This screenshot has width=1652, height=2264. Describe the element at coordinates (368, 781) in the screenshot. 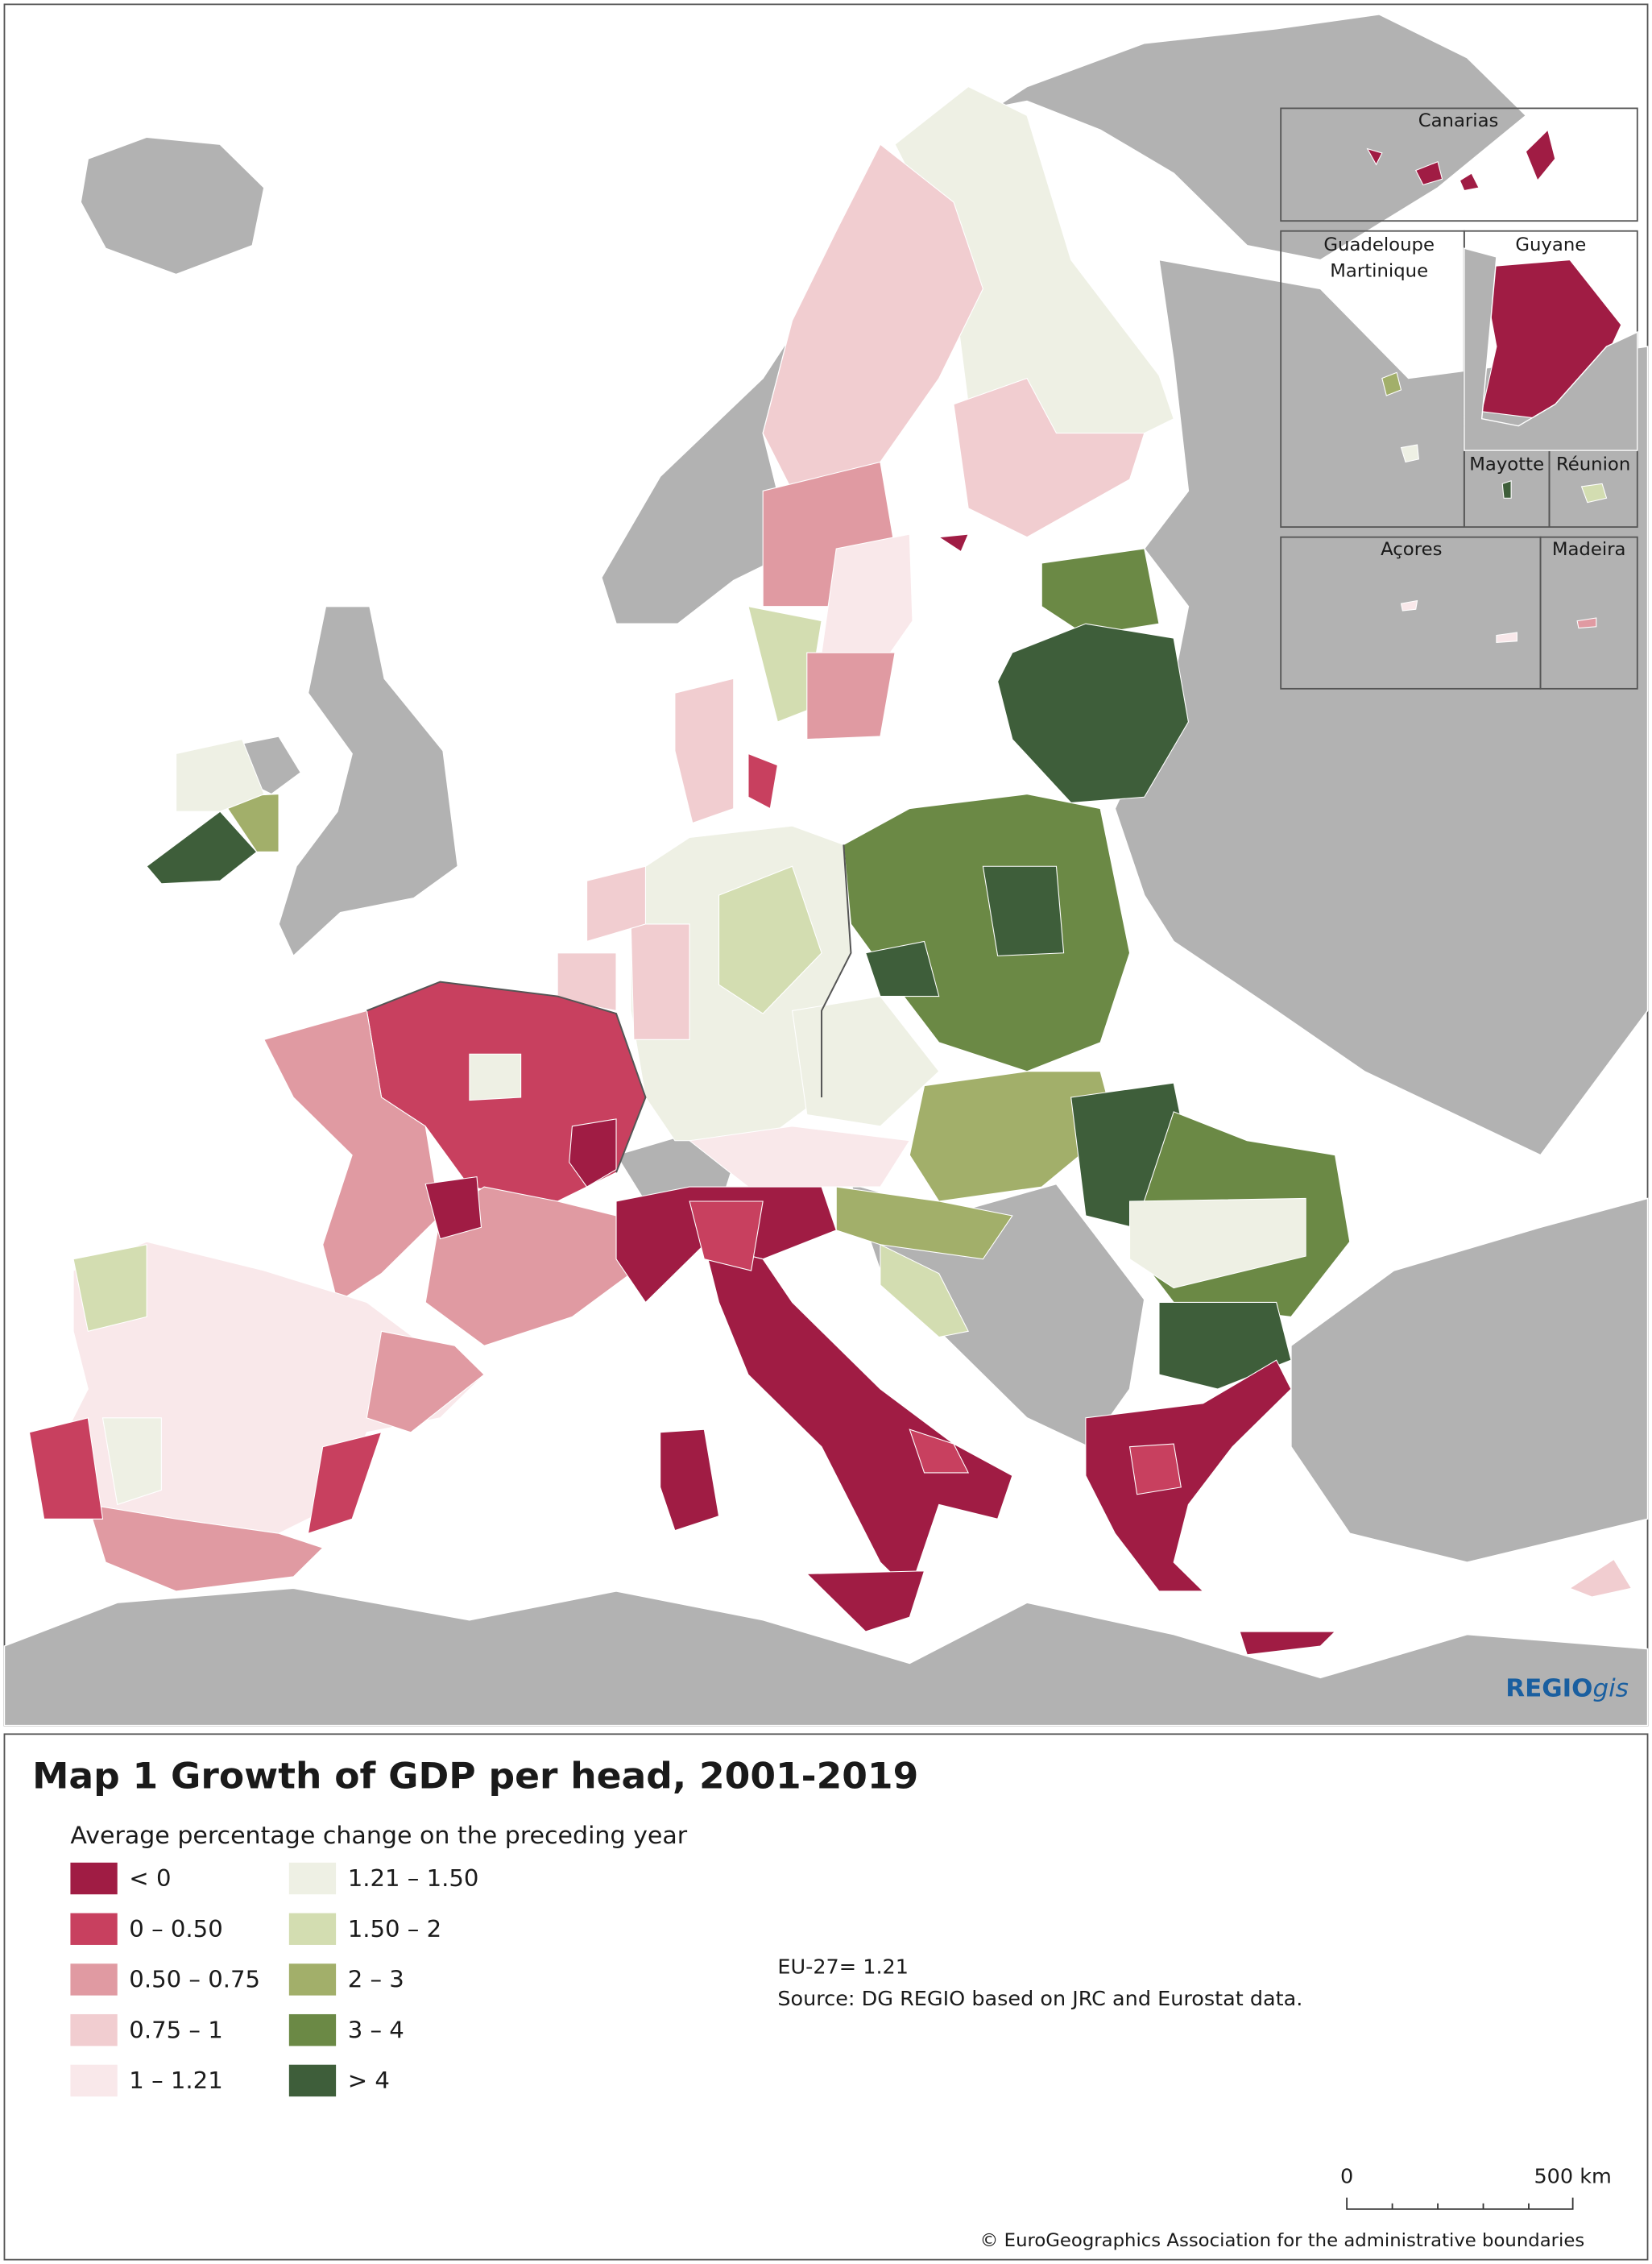

I see `great-britain` at that location.